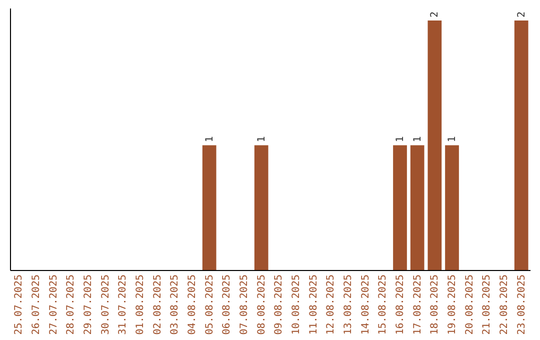 This screenshot has height=340, width=540. I want to click on x-tick-label: 06.08.2025, so click(227, 304).